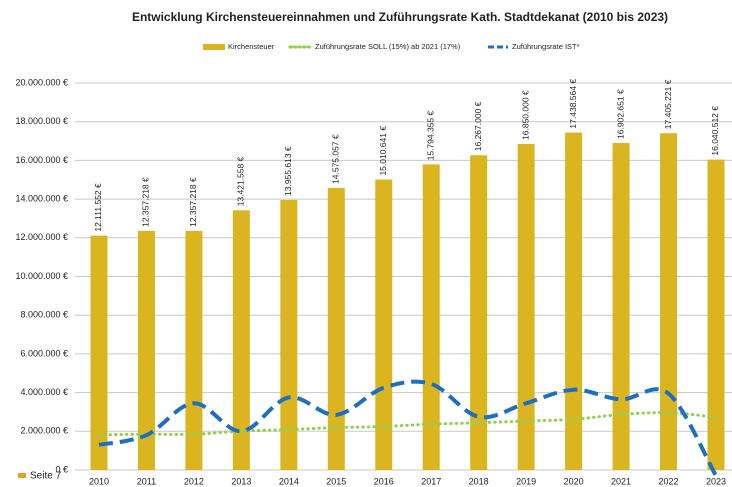  Describe the element at coordinates (479, 481) in the screenshot. I see `x-tick-label: 2018` at that location.